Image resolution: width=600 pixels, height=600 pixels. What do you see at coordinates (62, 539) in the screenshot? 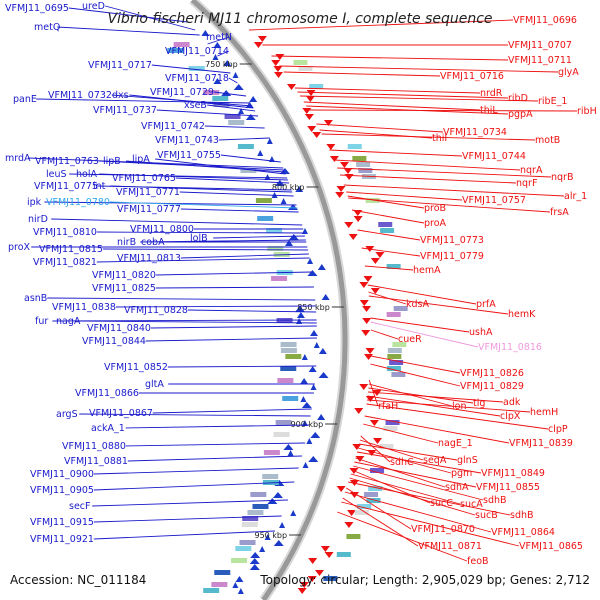
I see `gene-label-left: VFMJ11_0921` at bounding box center [62, 539].